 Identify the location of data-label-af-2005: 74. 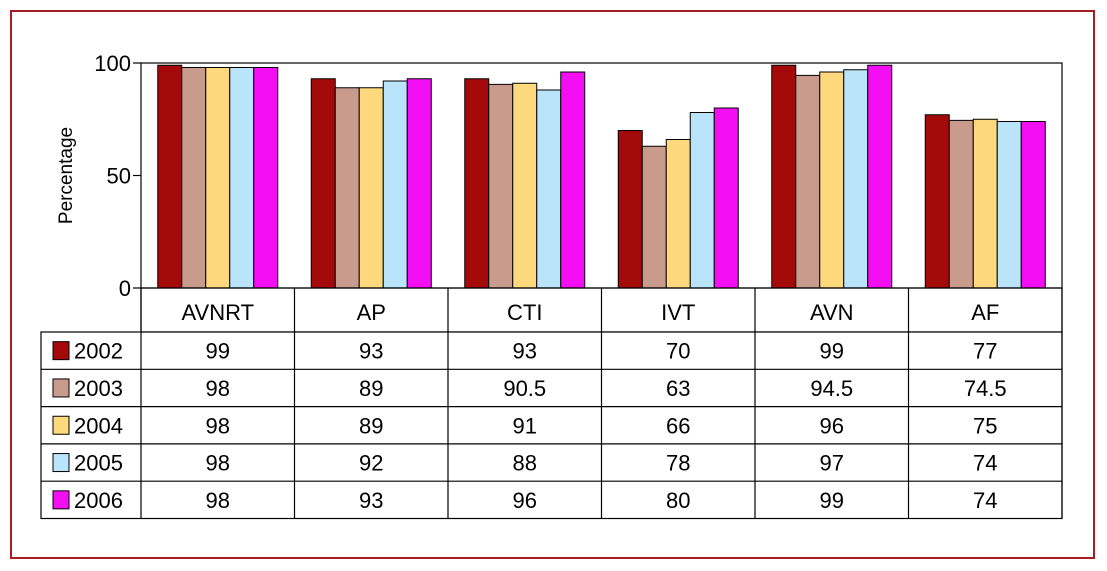
(985, 463).